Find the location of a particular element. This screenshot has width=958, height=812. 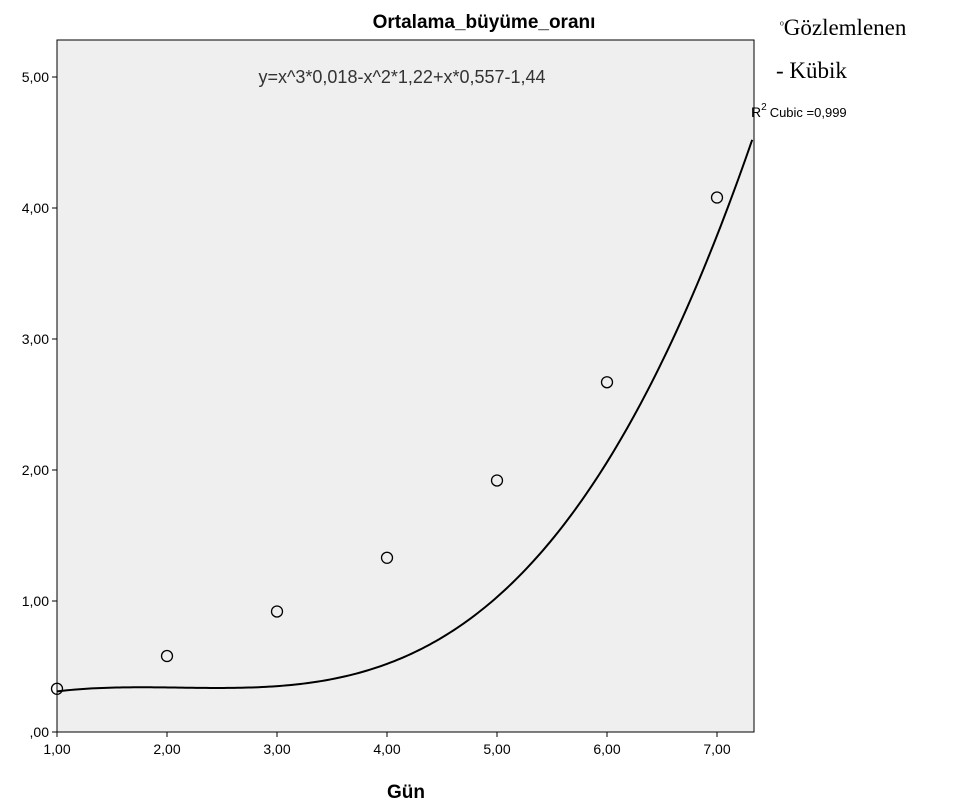

r-squared-symbol: R is located at coordinates (756, 112).